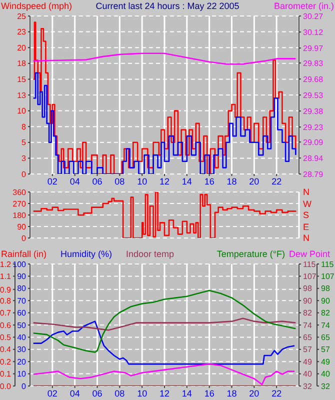 This screenshot has width=335, height=400. Describe the element at coordinates (304, 6) in the screenshot. I see `y2-axis-title: Barometer (in.)` at that location.